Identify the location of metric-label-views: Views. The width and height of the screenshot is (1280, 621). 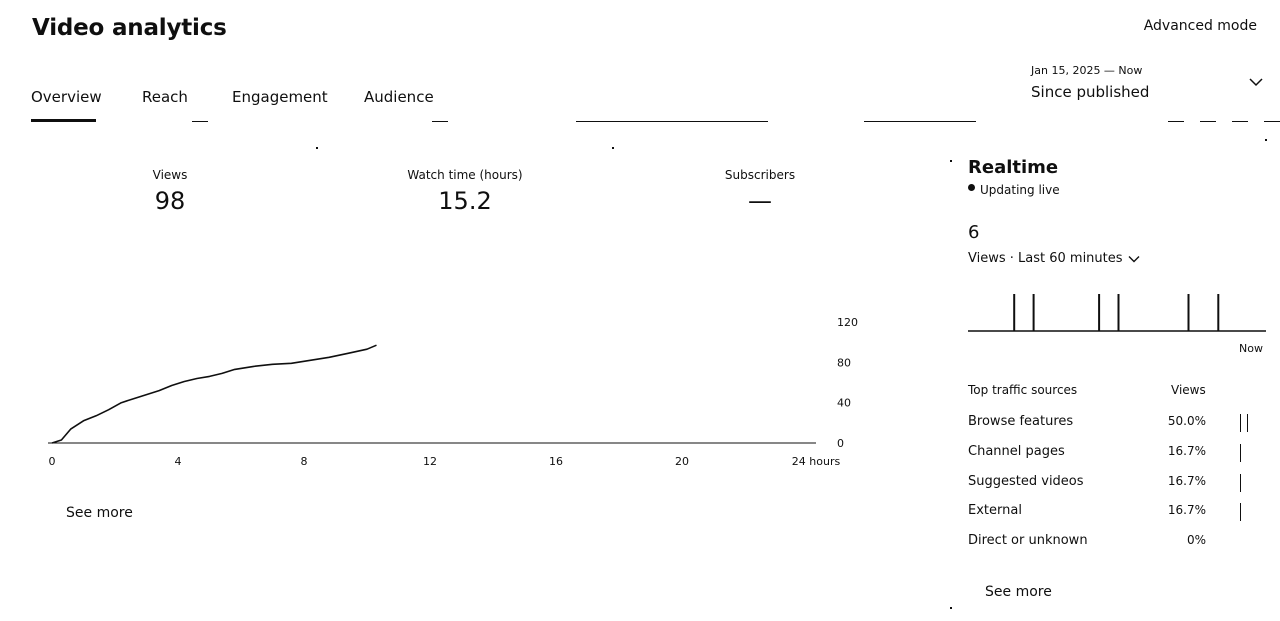
(170, 175).